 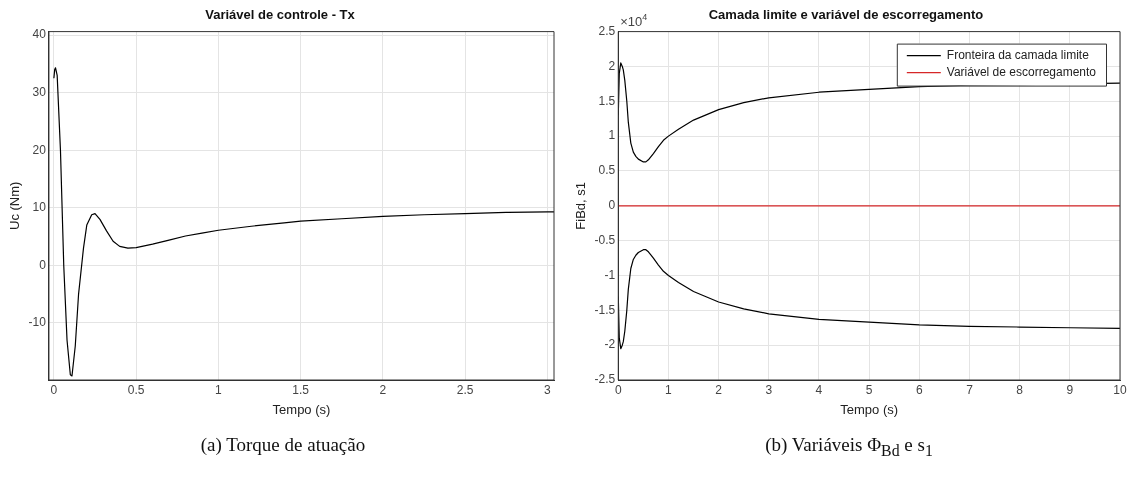 I want to click on y-tick-label: -0.5, so click(x=605, y=239).